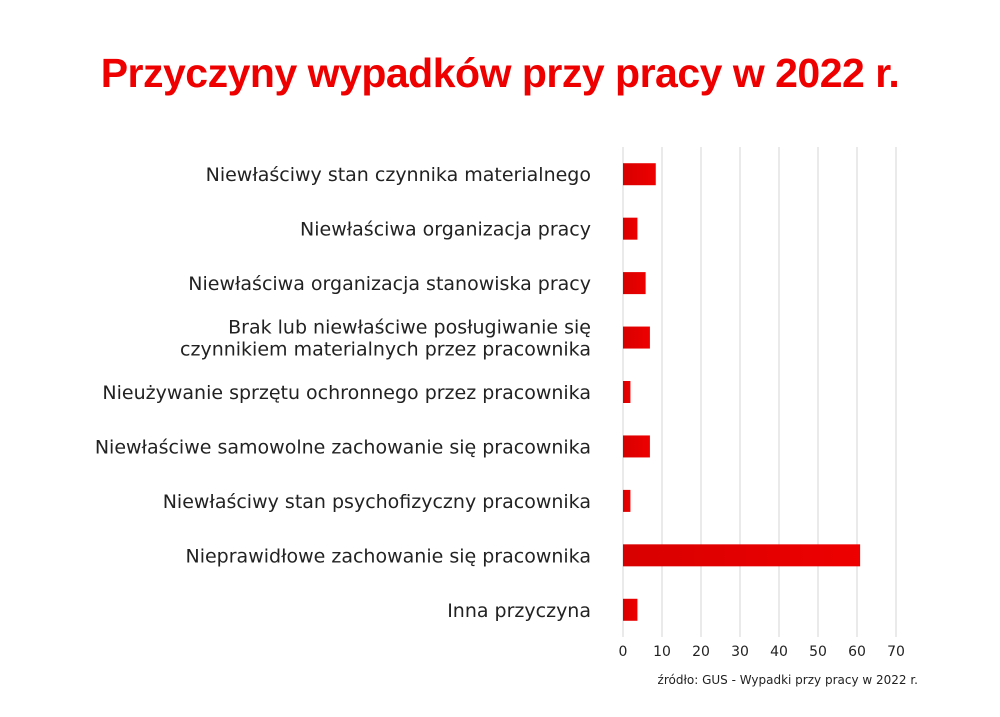 The width and height of the screenshot is (1000, 717). I want to click on x-tick-label: 0, so click(623, 652).